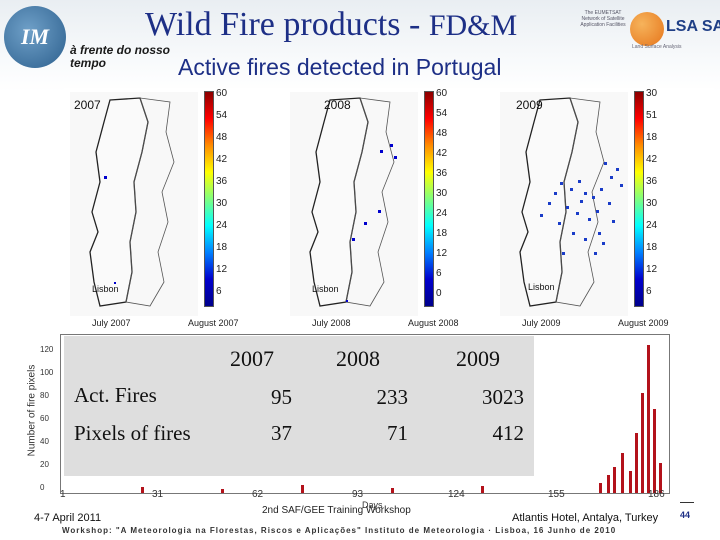 The image size is (720, 540). I want to click on x-tick: 1, so click(63, 494).